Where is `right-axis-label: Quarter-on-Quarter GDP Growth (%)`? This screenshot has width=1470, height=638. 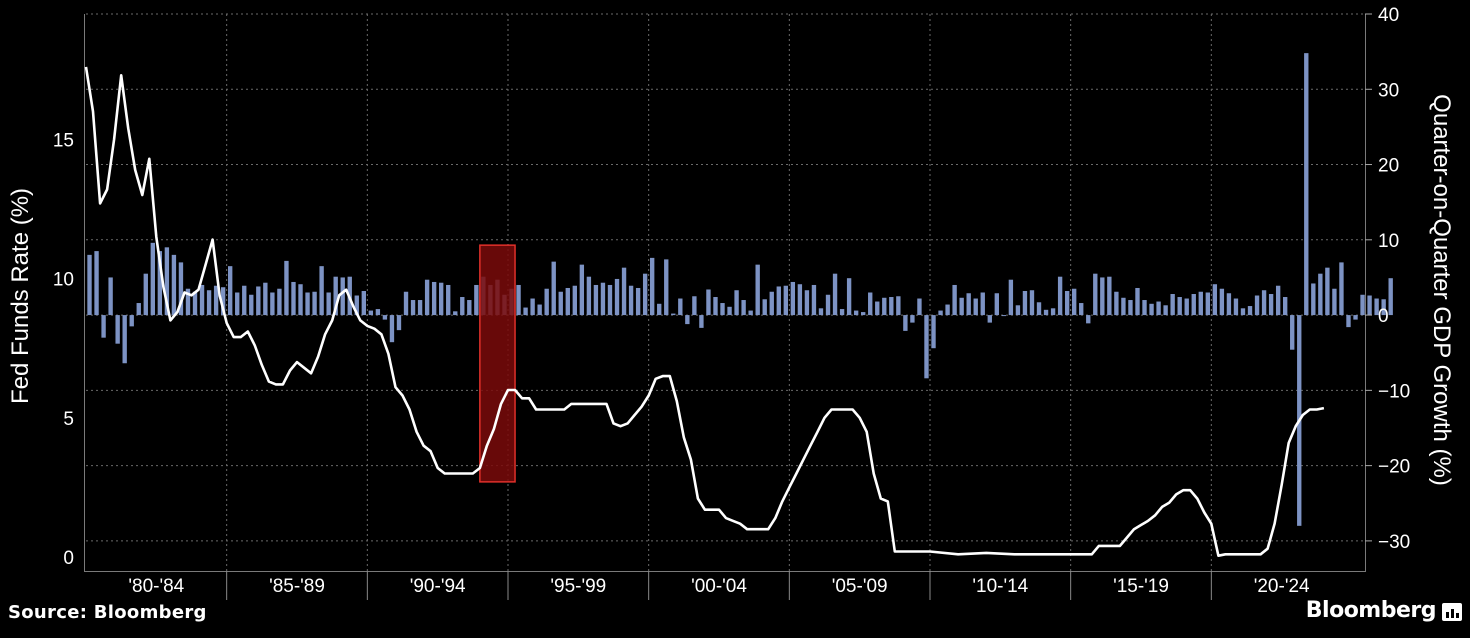 right-axis-label: Quarter-on-Quarter GDP Growth (%) is located at coordinates (1441, 290).